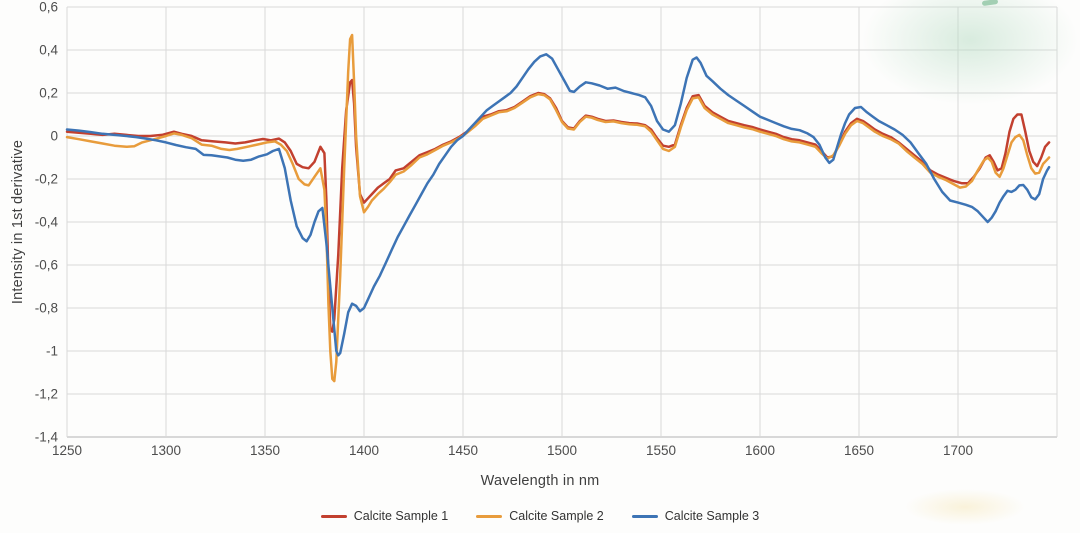 This screenshot has width=1080, height=533. Describe the element at coordinates (958, 450) in the screenshot. I see `x-tick-label: 1700` at that location.